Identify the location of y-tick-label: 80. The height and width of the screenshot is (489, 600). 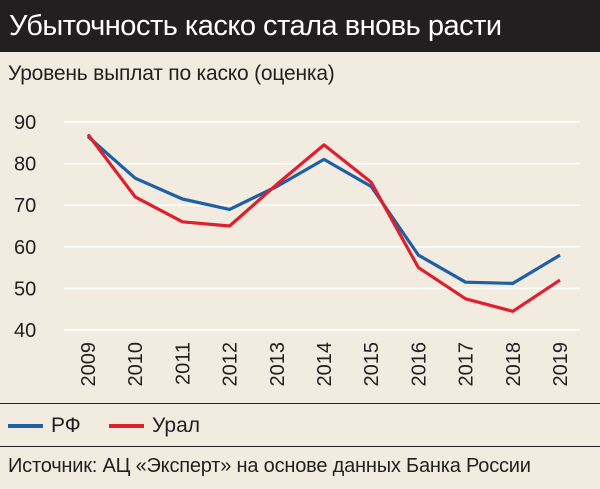
(25, 165).